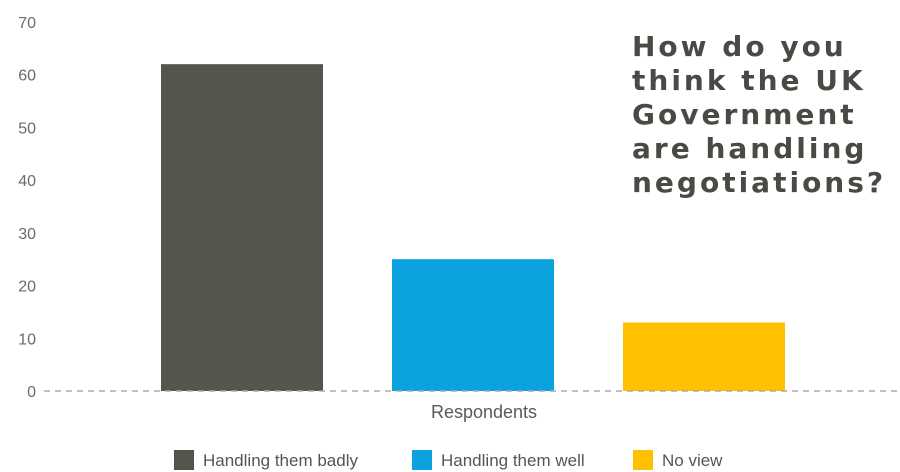 The width and height of the screenshot is (900, 472). What do you see at coordinates (27, 287) in the screenshot?
I see `y-tick-label: 20` at bounding box center [27, 287].